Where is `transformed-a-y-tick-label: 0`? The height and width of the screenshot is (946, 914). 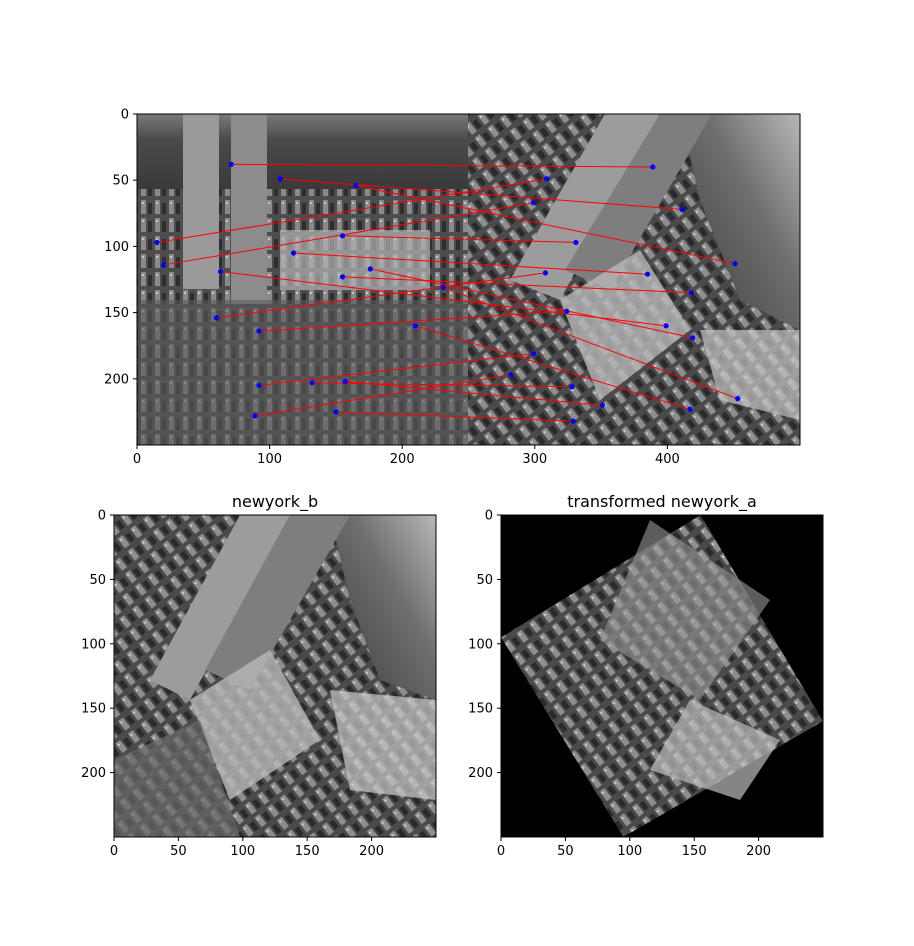 transformed-a-y-tick-label: 0 is located at coordinates (489, 516).